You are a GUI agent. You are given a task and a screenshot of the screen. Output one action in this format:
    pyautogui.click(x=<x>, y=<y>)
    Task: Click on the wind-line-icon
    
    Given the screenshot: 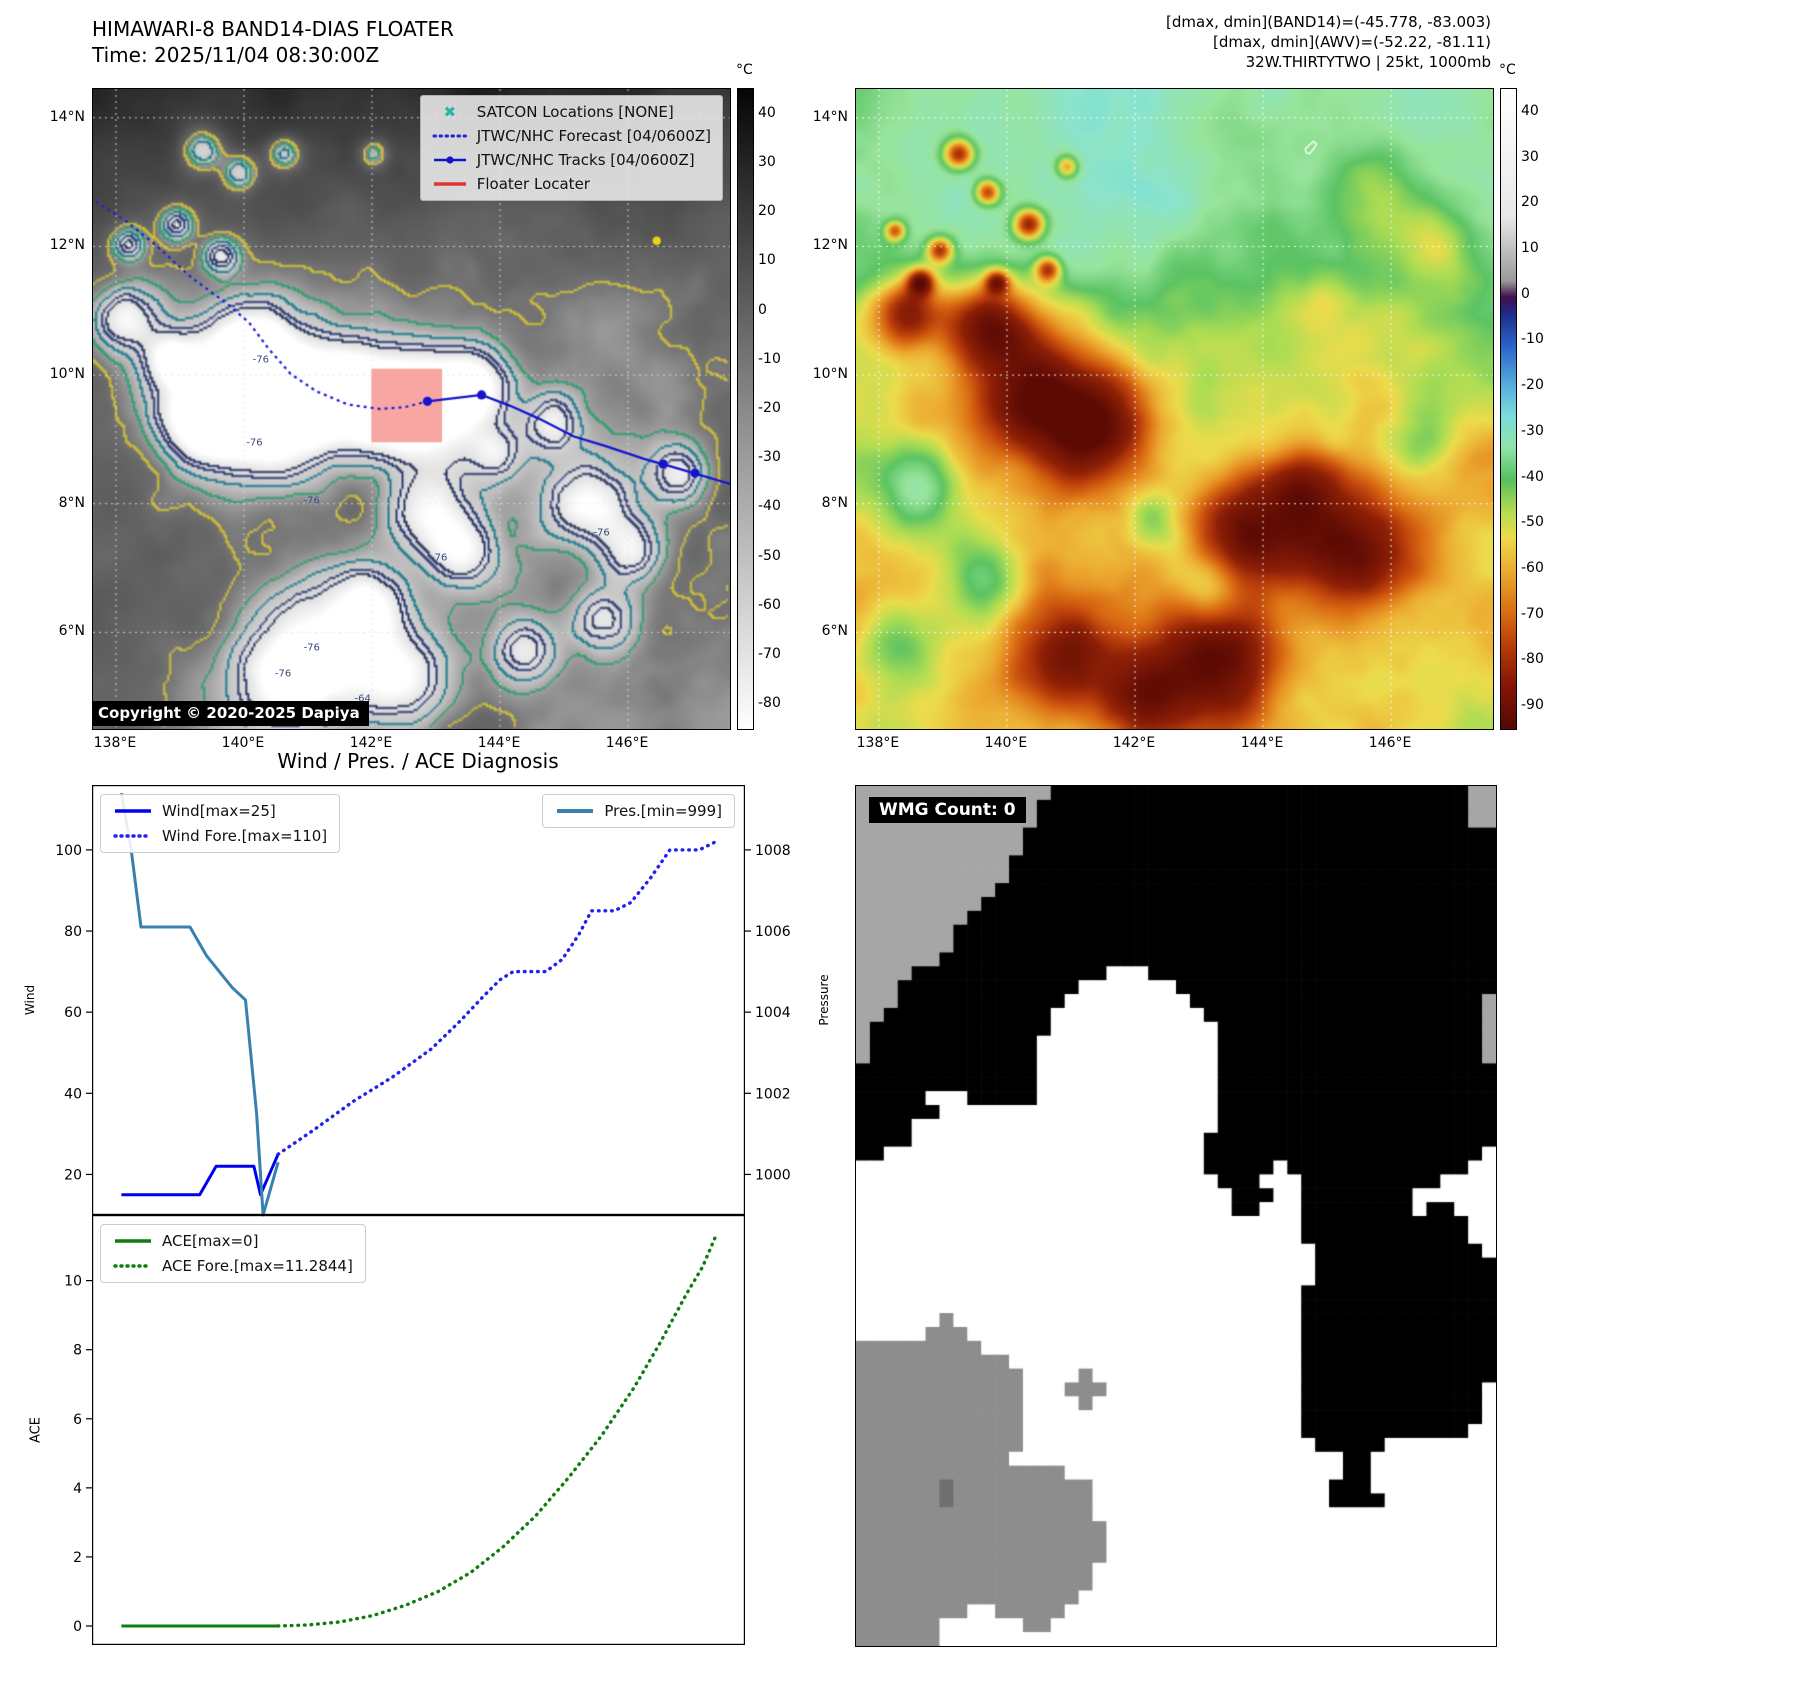 What is the action you would take?
    pyautogui.click(x=133, y=811)
    